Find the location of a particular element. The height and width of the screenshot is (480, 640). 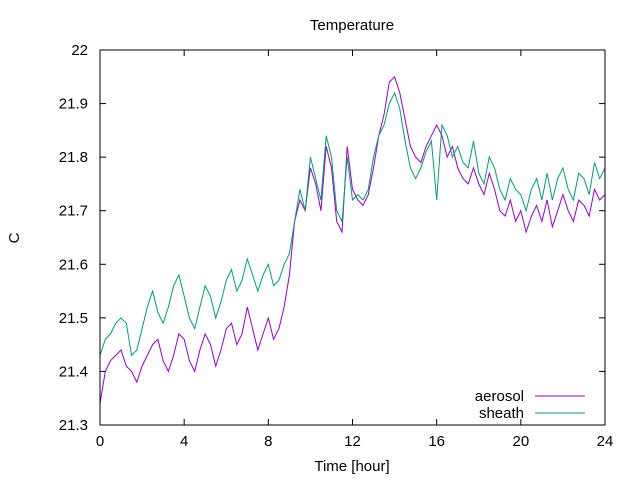

y-tick-label: 21.9 is located at coordinates (73, 104).